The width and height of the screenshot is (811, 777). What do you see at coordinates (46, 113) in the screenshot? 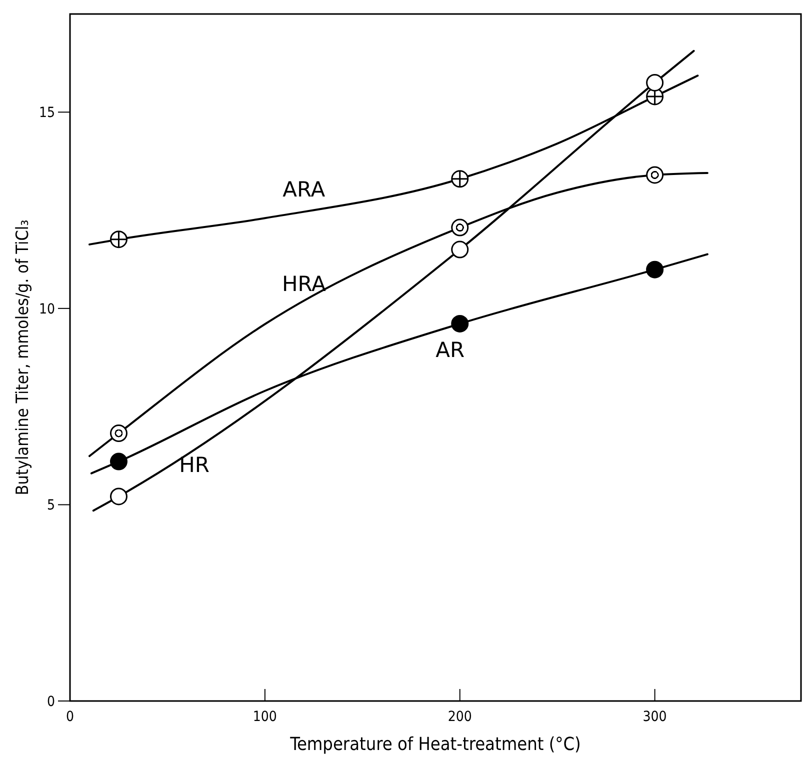
I see `y-tick-label: 15` at bounding box center [46, 113].